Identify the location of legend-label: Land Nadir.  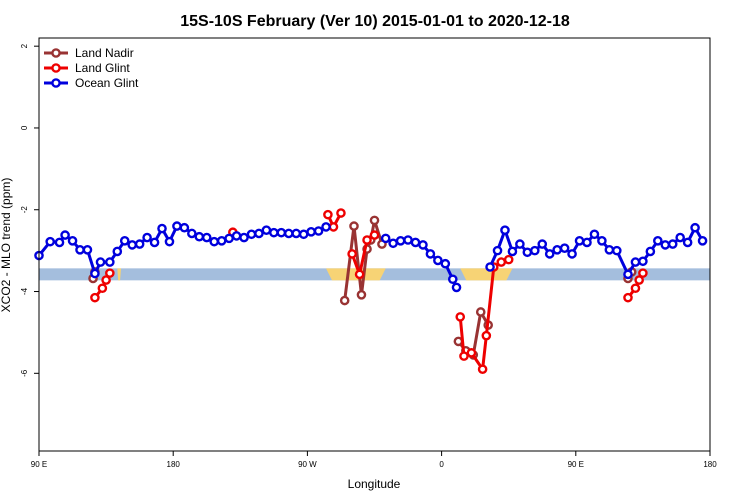
(104, 53).